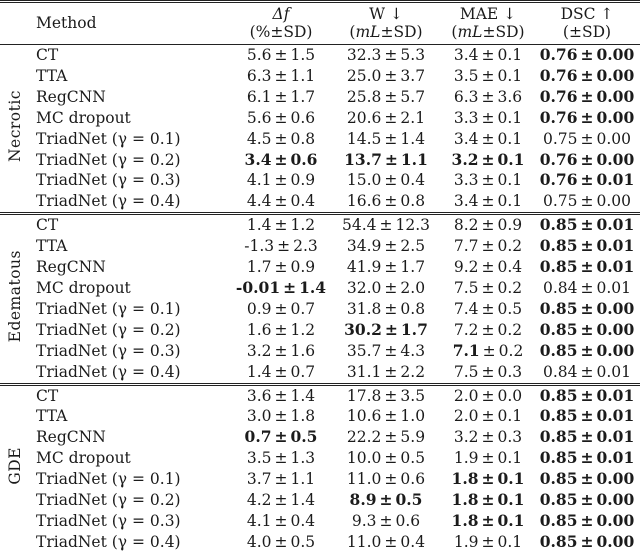  Describe the element at coordinates (386, 118) in the screenshot. I see `cell-w: 20.6 ±2.1` at that location.